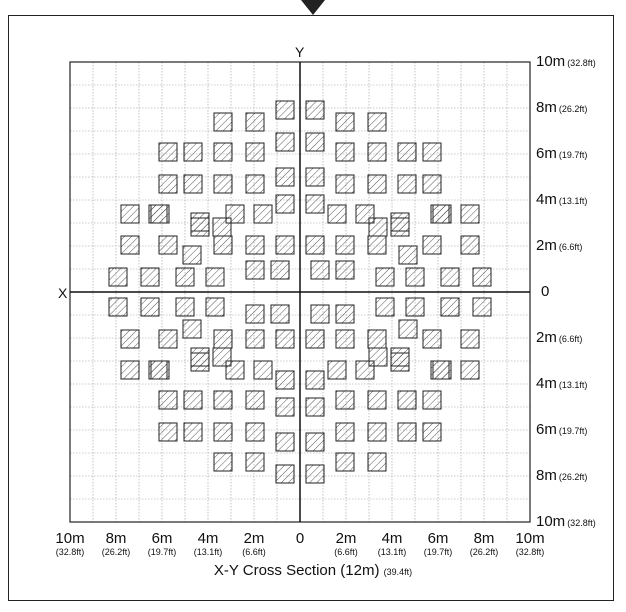 The height and width of the screenshot is (612, 626). What do you see at coordinates (70, 552) in the screenshot?
I see `bottom-scale-sub: (32.8ft)` at bounding box center [70, 552].